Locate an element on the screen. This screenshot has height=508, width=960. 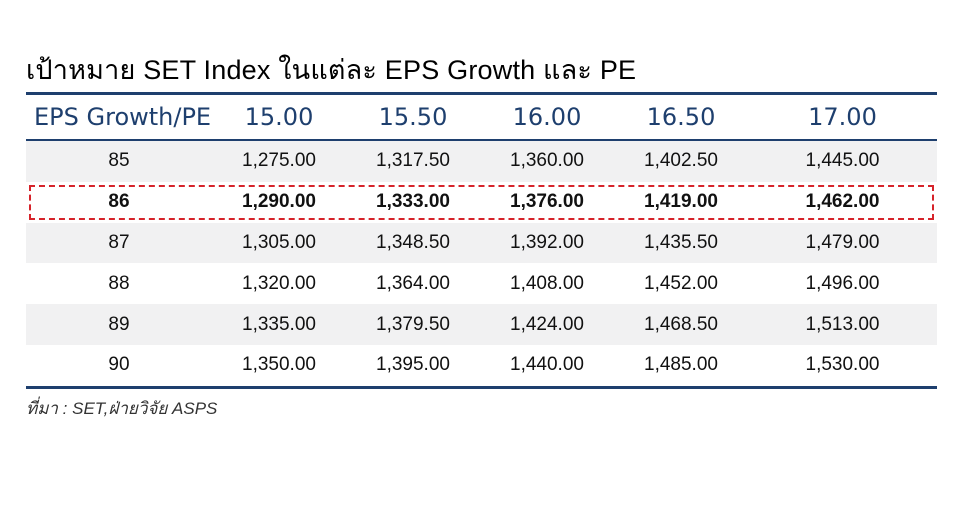
header-eps-growth-pe: EPS Growth/PE is located at coordinates (123, 117).